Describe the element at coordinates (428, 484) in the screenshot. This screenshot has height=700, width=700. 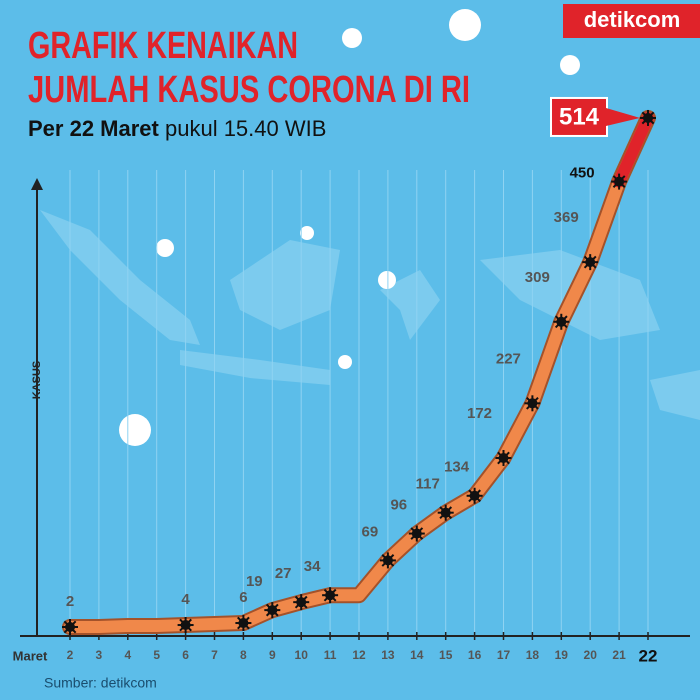
I see `value-label: 117` at that location.